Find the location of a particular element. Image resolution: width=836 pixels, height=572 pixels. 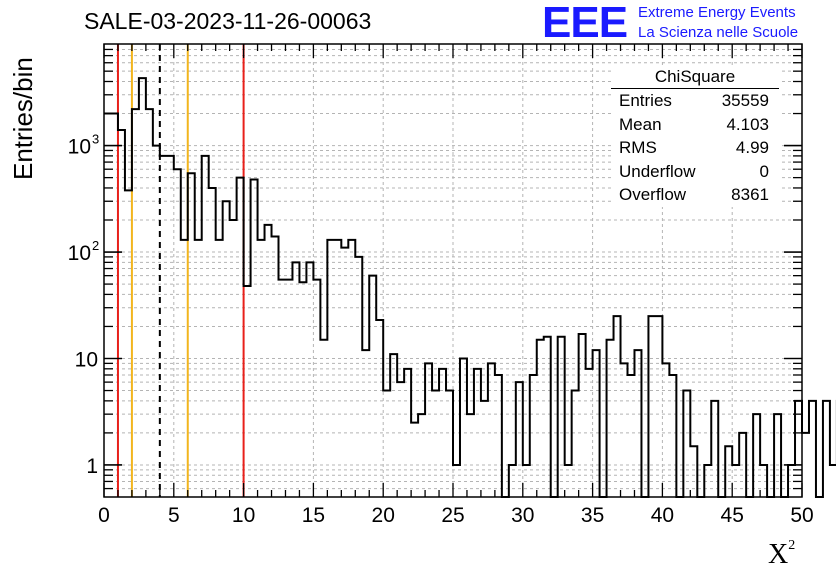

x-tick-label: 10 is located at coordinates (243, 515).